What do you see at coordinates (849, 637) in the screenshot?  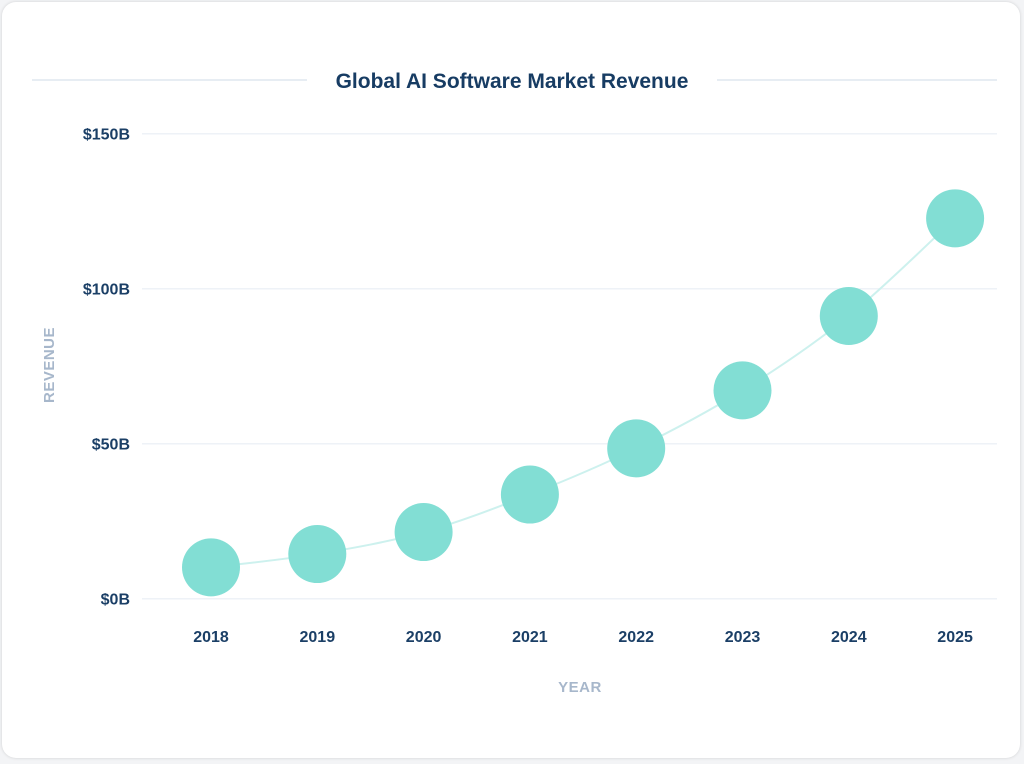 I see `x-tick-label: 2024` at bounding box center [849, 637].